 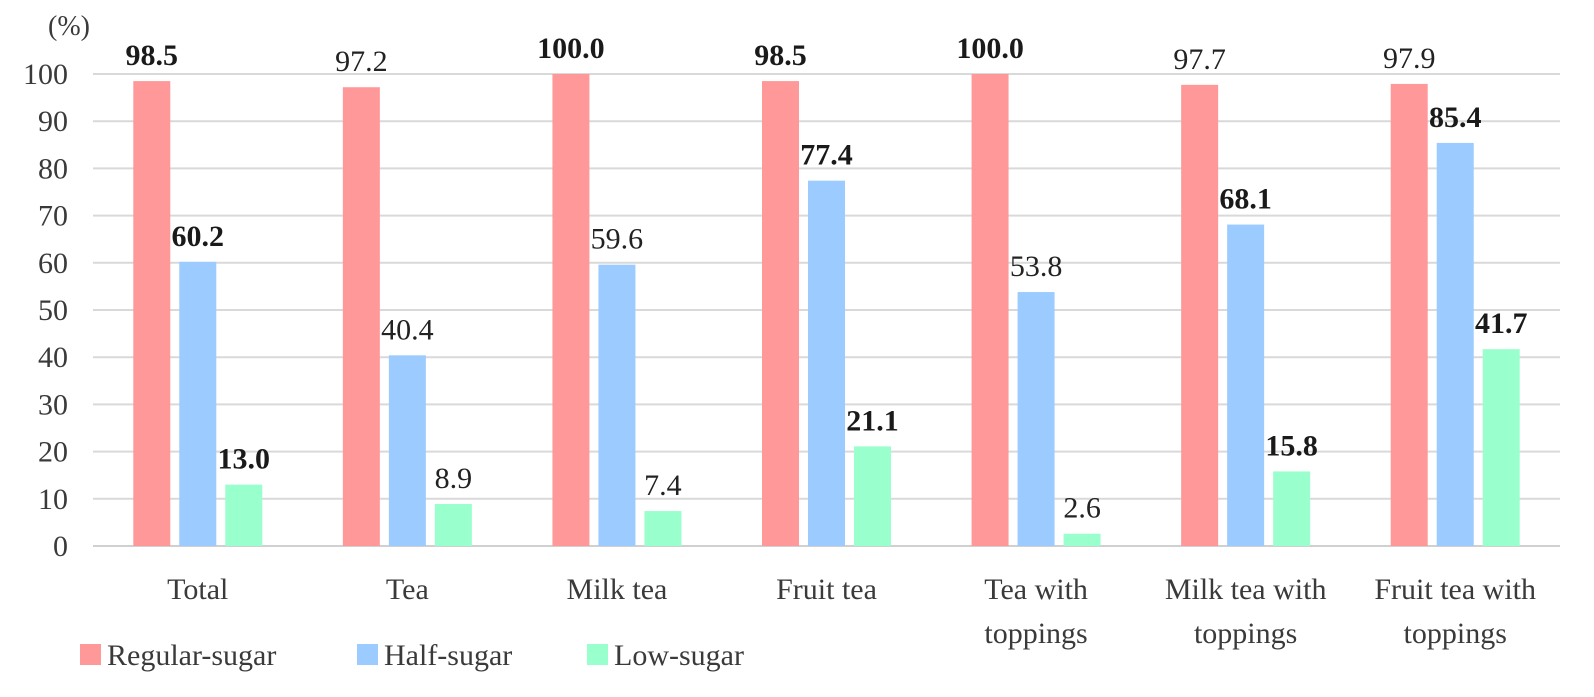 I want to click on value-label: 97.9, so click(x=1409, y=58).